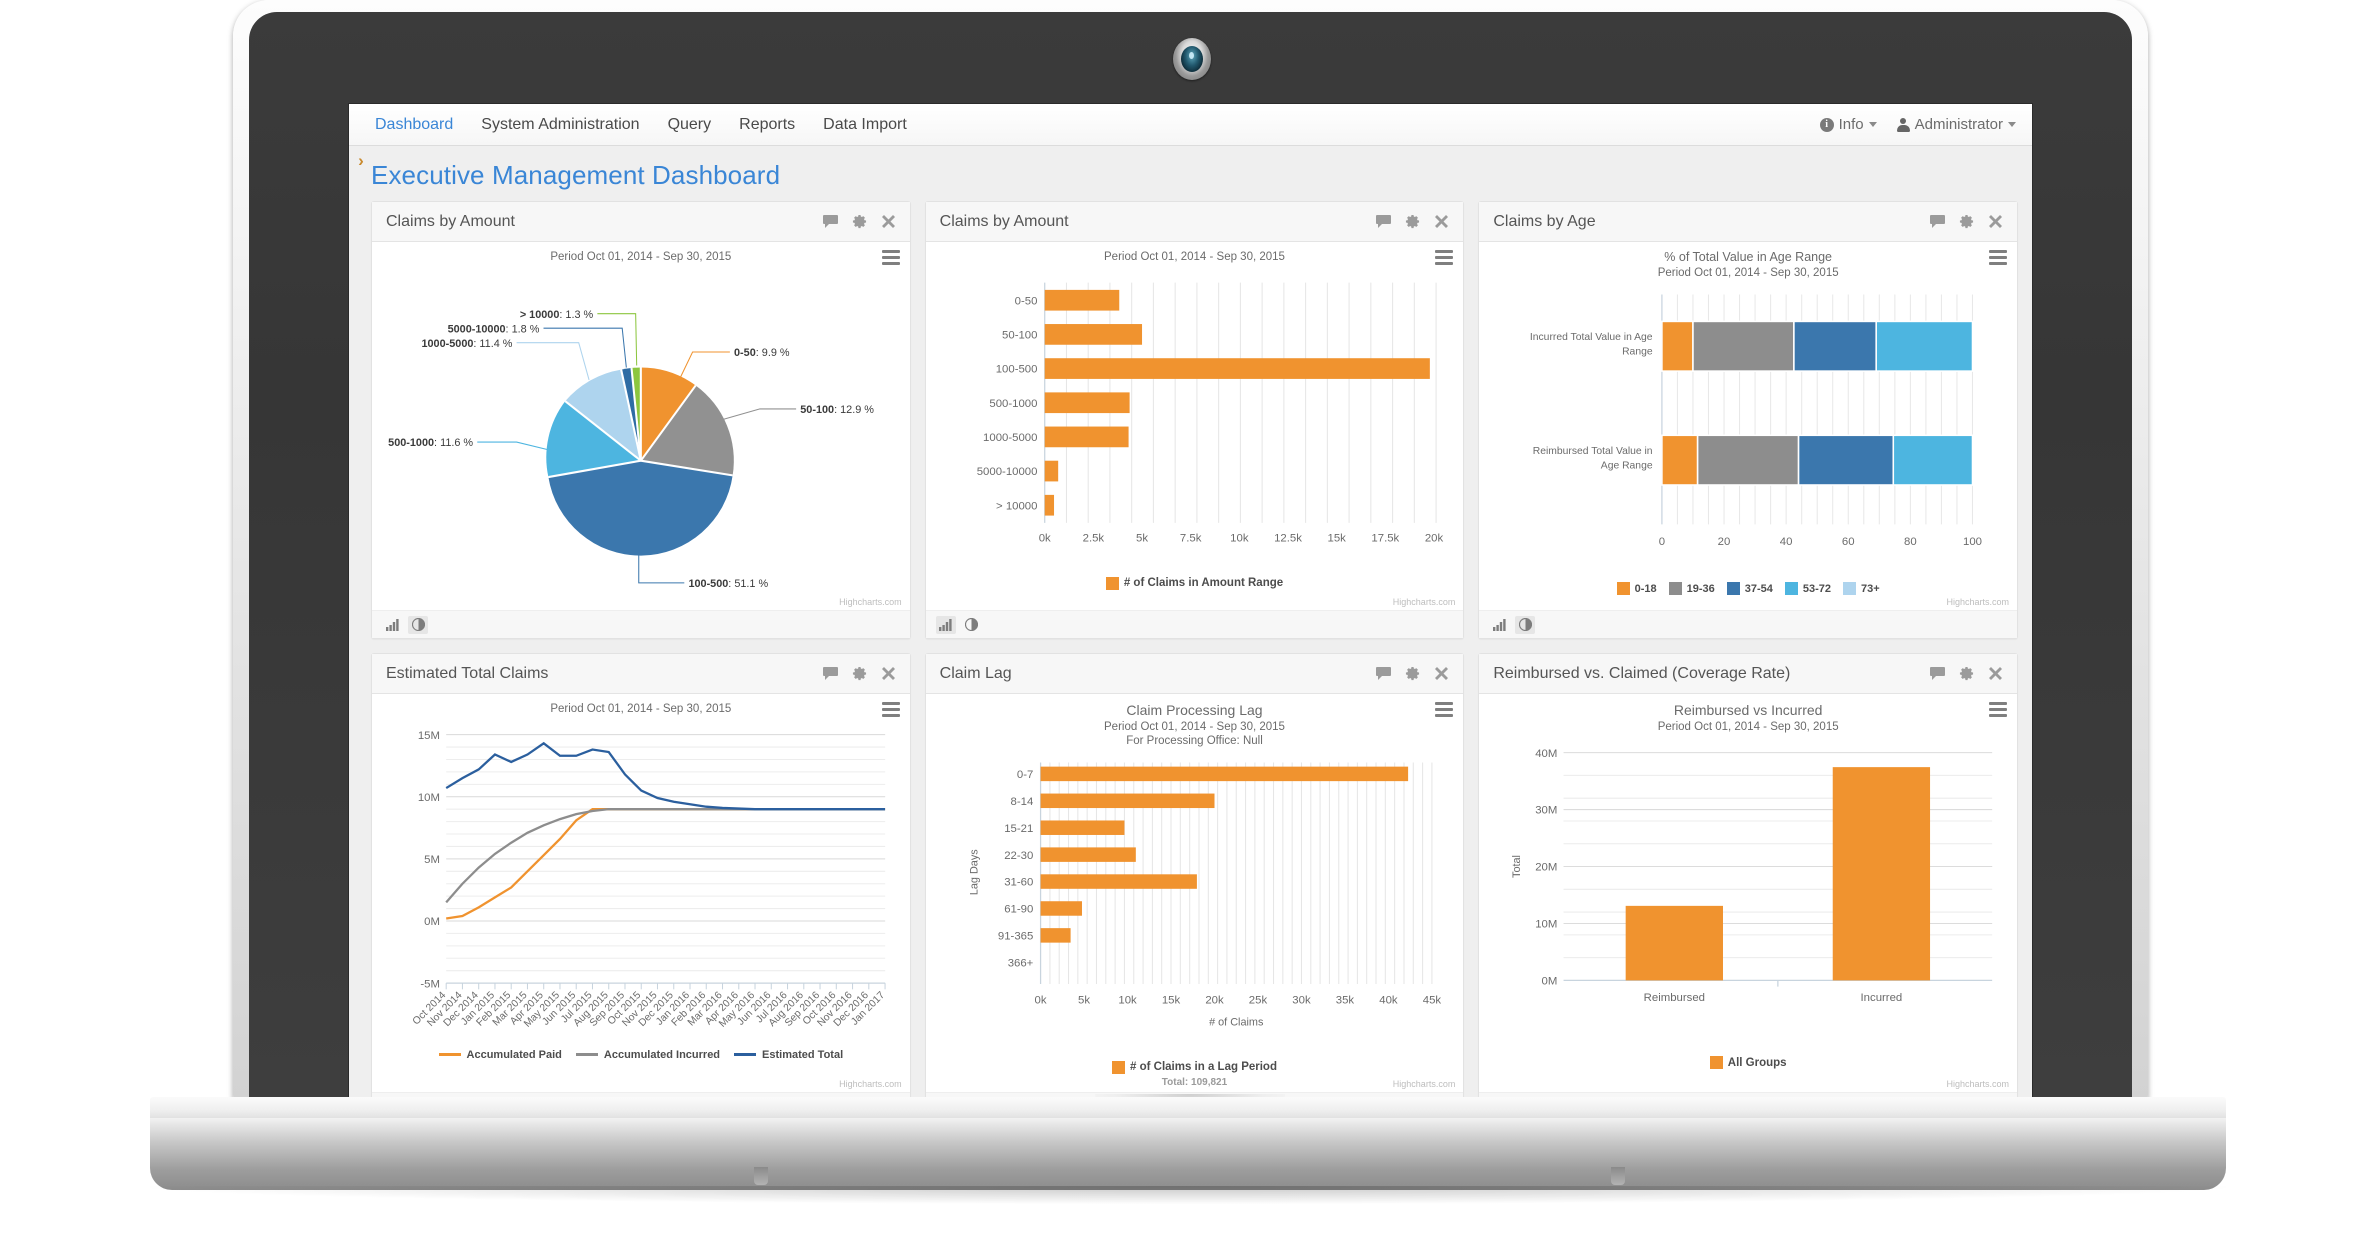  What do you see at coordinates (1191, 55) in the screenshot?
I see `webcam-glint` at bounding box center [1191, 55].